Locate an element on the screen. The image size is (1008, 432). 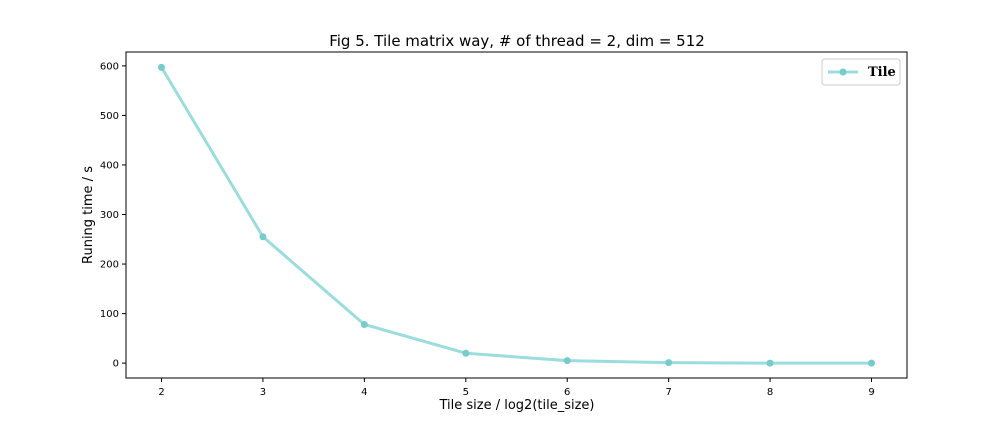
y-tick-label: 0 is located at coordinates (116, 364).